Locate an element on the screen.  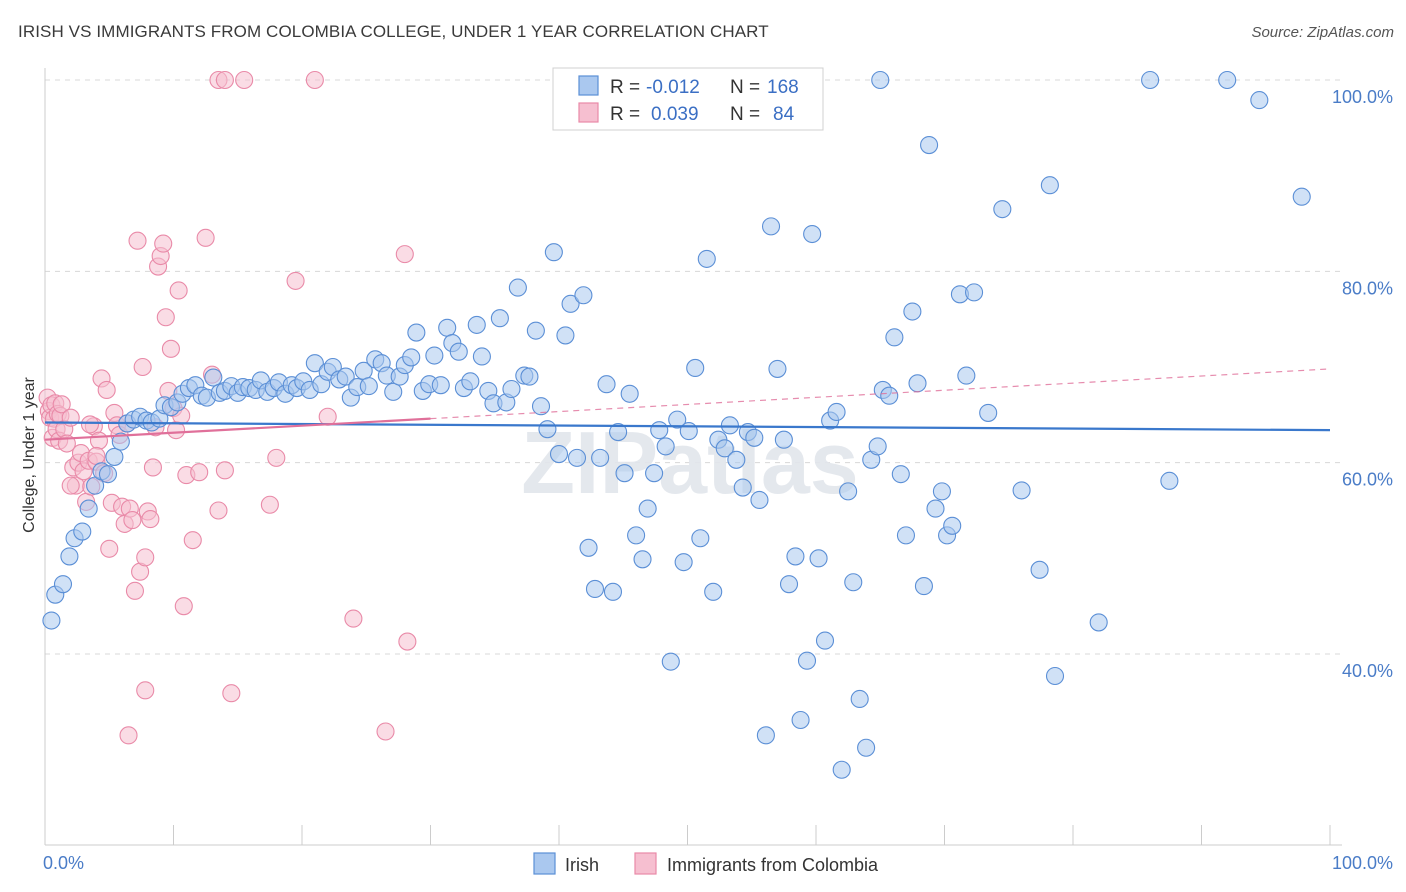
x-tick-label: 100.0% is located at coordinates (1362, 863).